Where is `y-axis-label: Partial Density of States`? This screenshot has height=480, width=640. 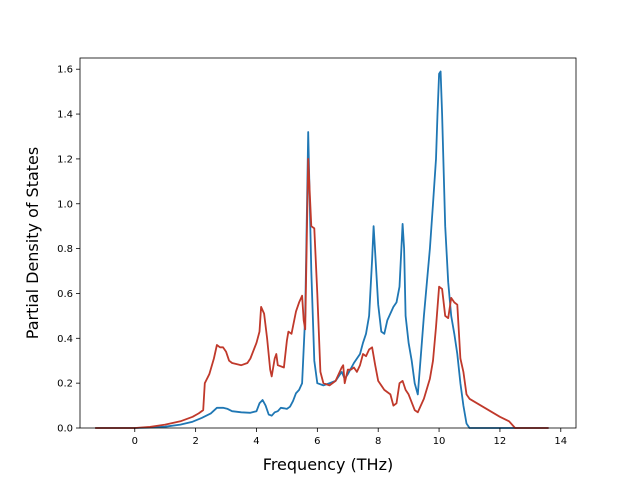
y-axis-label: Partial Density of States is located at coordinates (32, 243).